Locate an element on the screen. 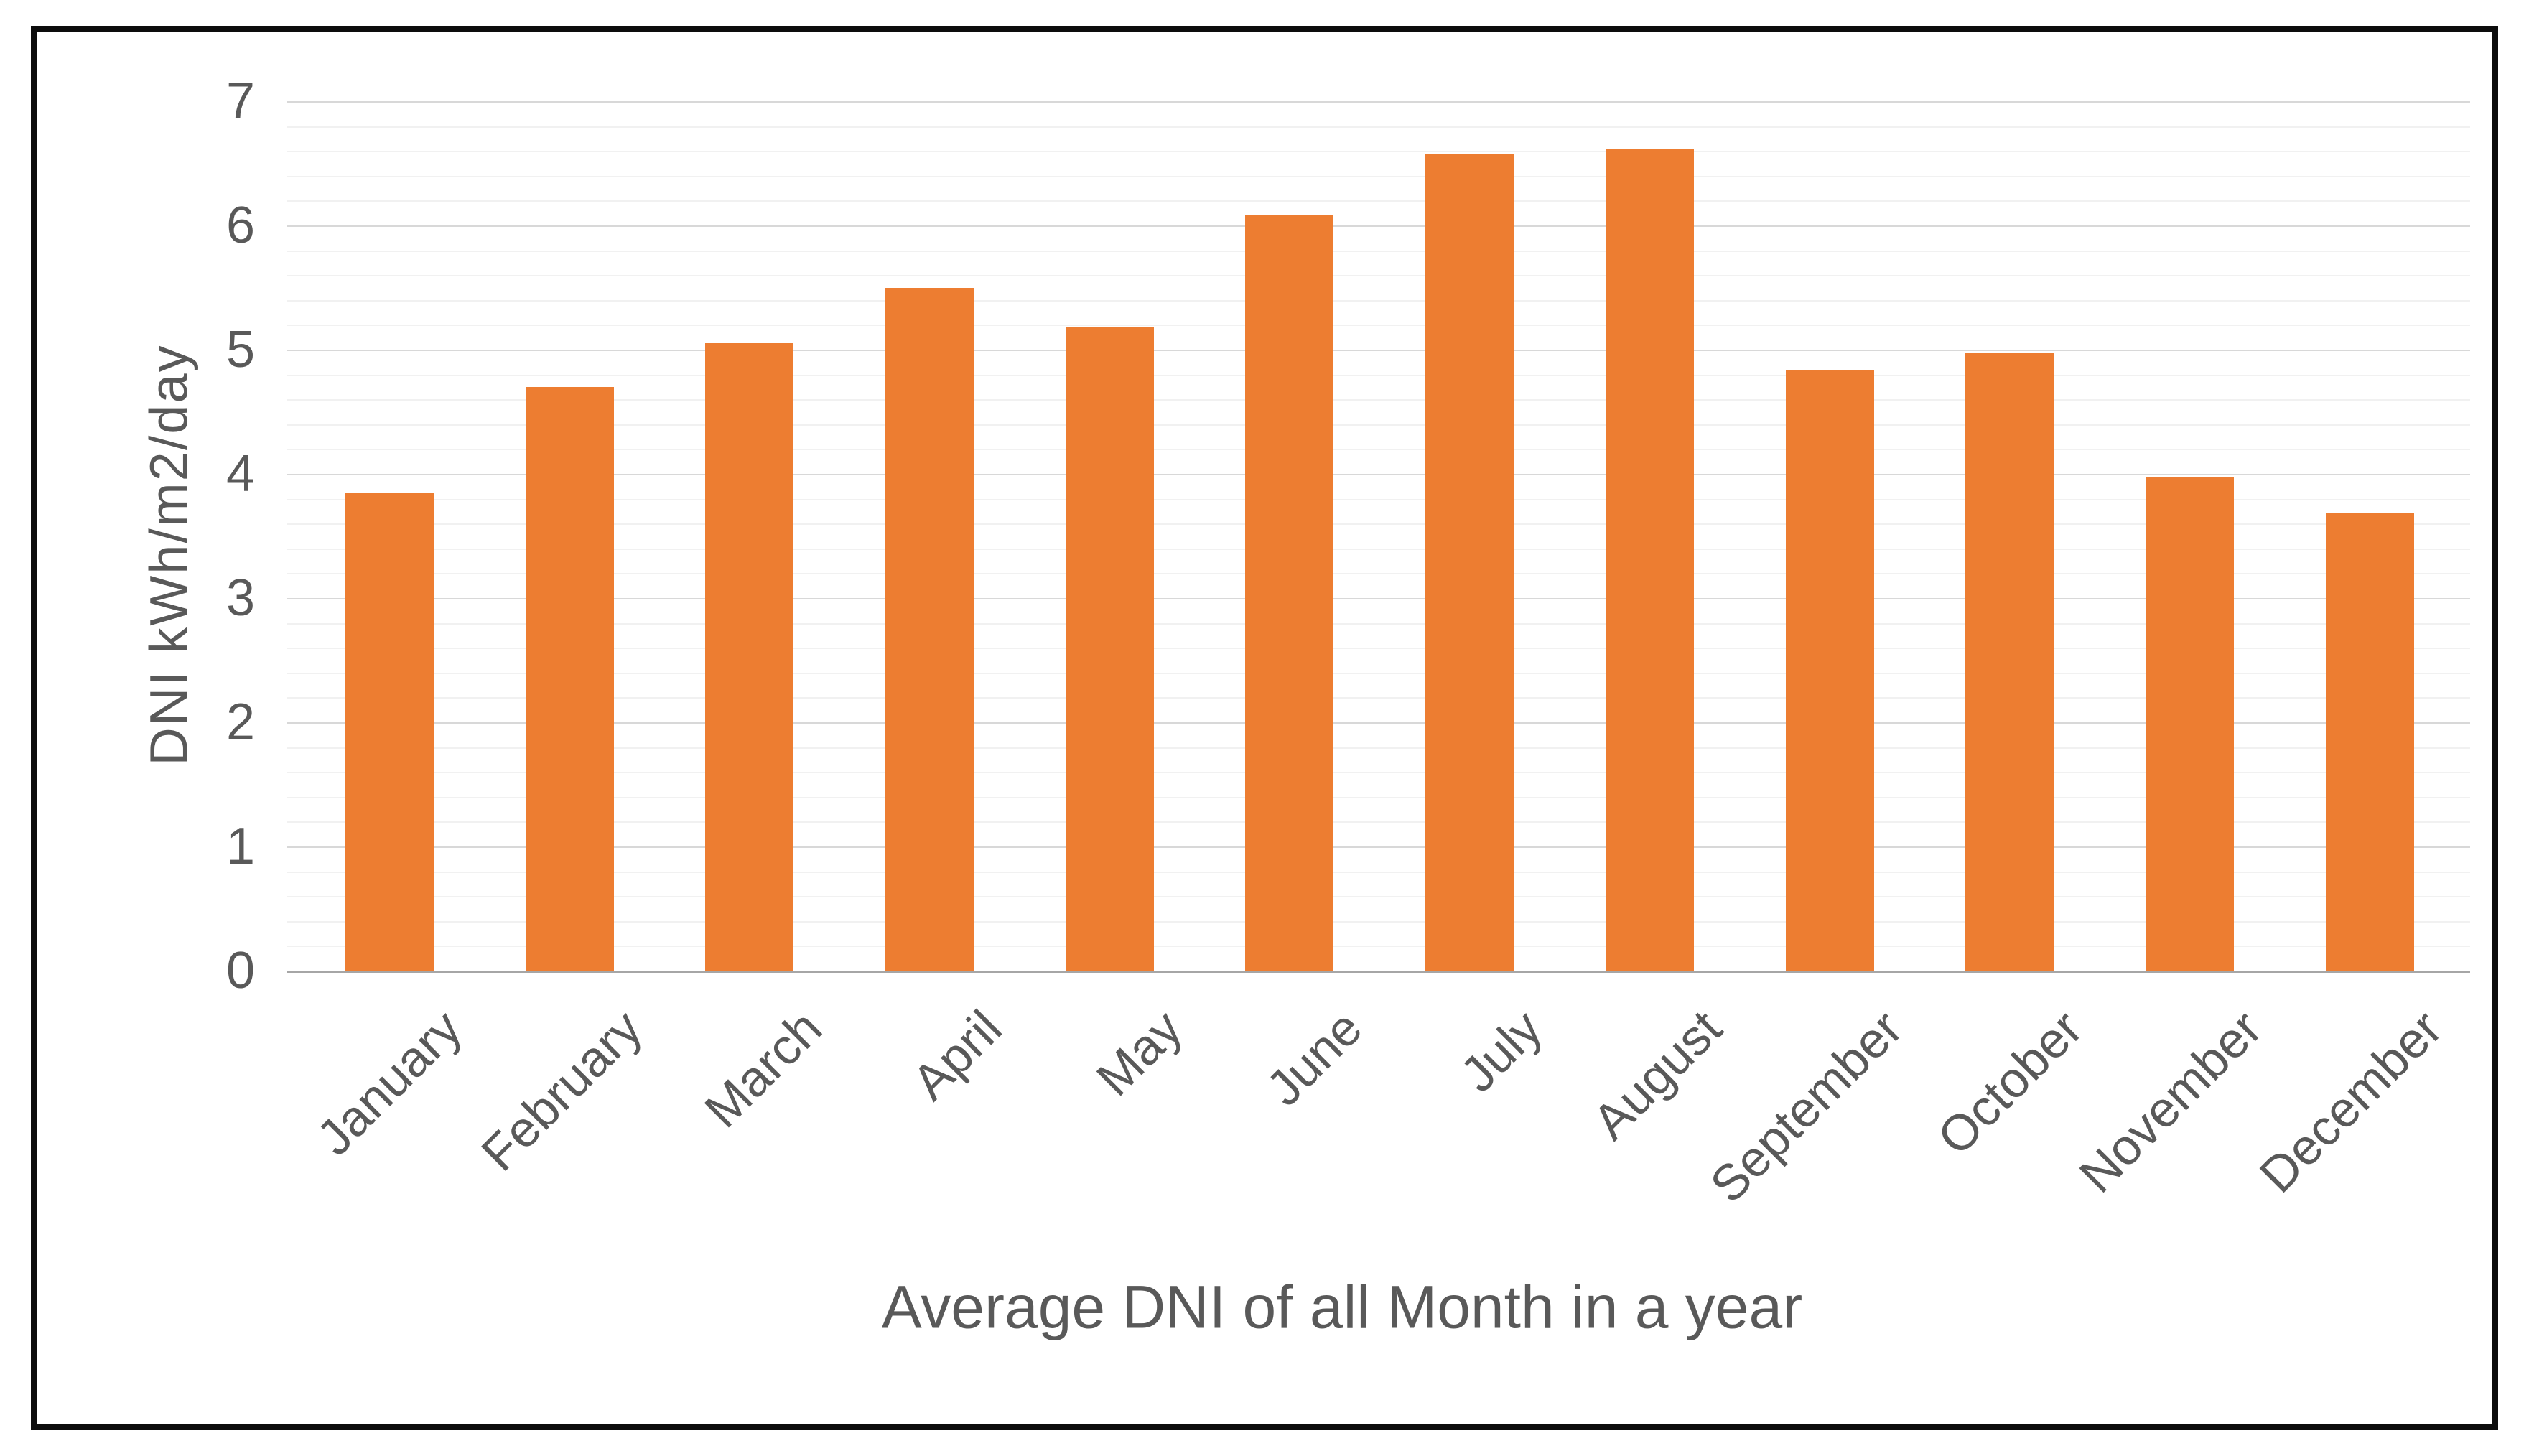  x-category-label: April is located at coordinates (957, 1055).